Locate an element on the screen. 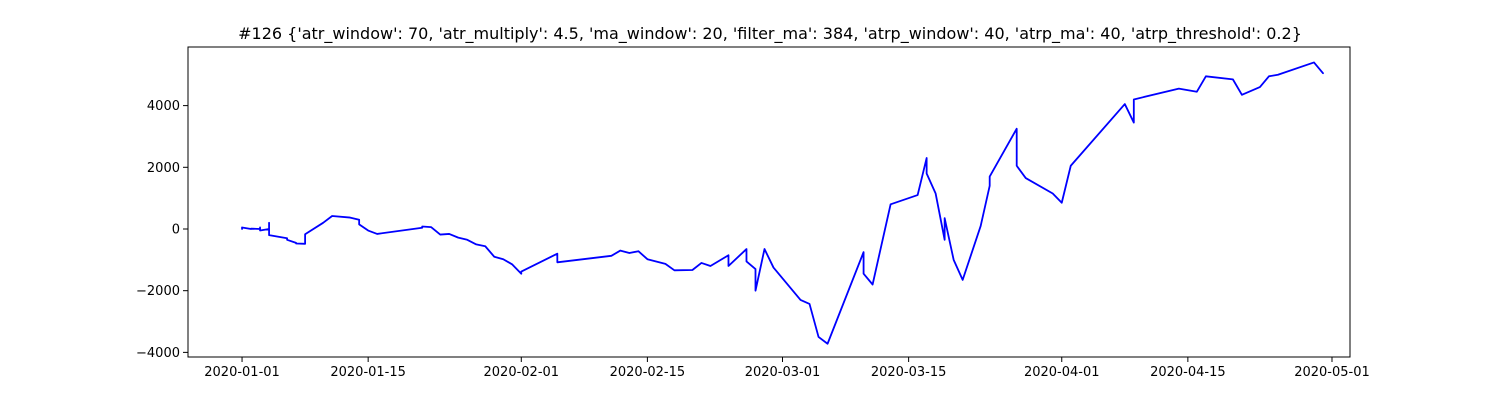 This screenshot has width=1500, height=400. x-tick-label: 2020-03-01 is located at coordinates (783, 372).